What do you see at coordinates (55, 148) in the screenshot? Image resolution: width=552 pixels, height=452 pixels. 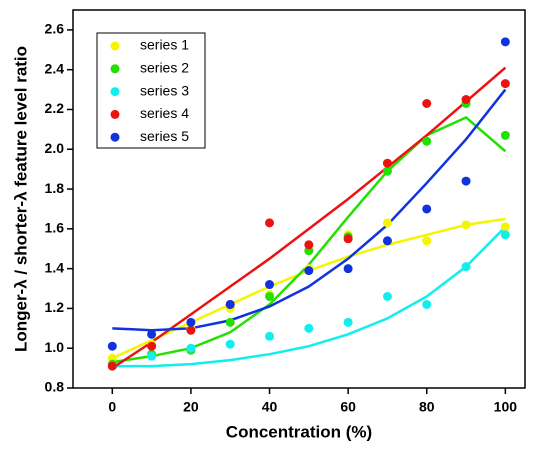 I see `y-tick-label: 2.0` at bounding box center [55, 148].